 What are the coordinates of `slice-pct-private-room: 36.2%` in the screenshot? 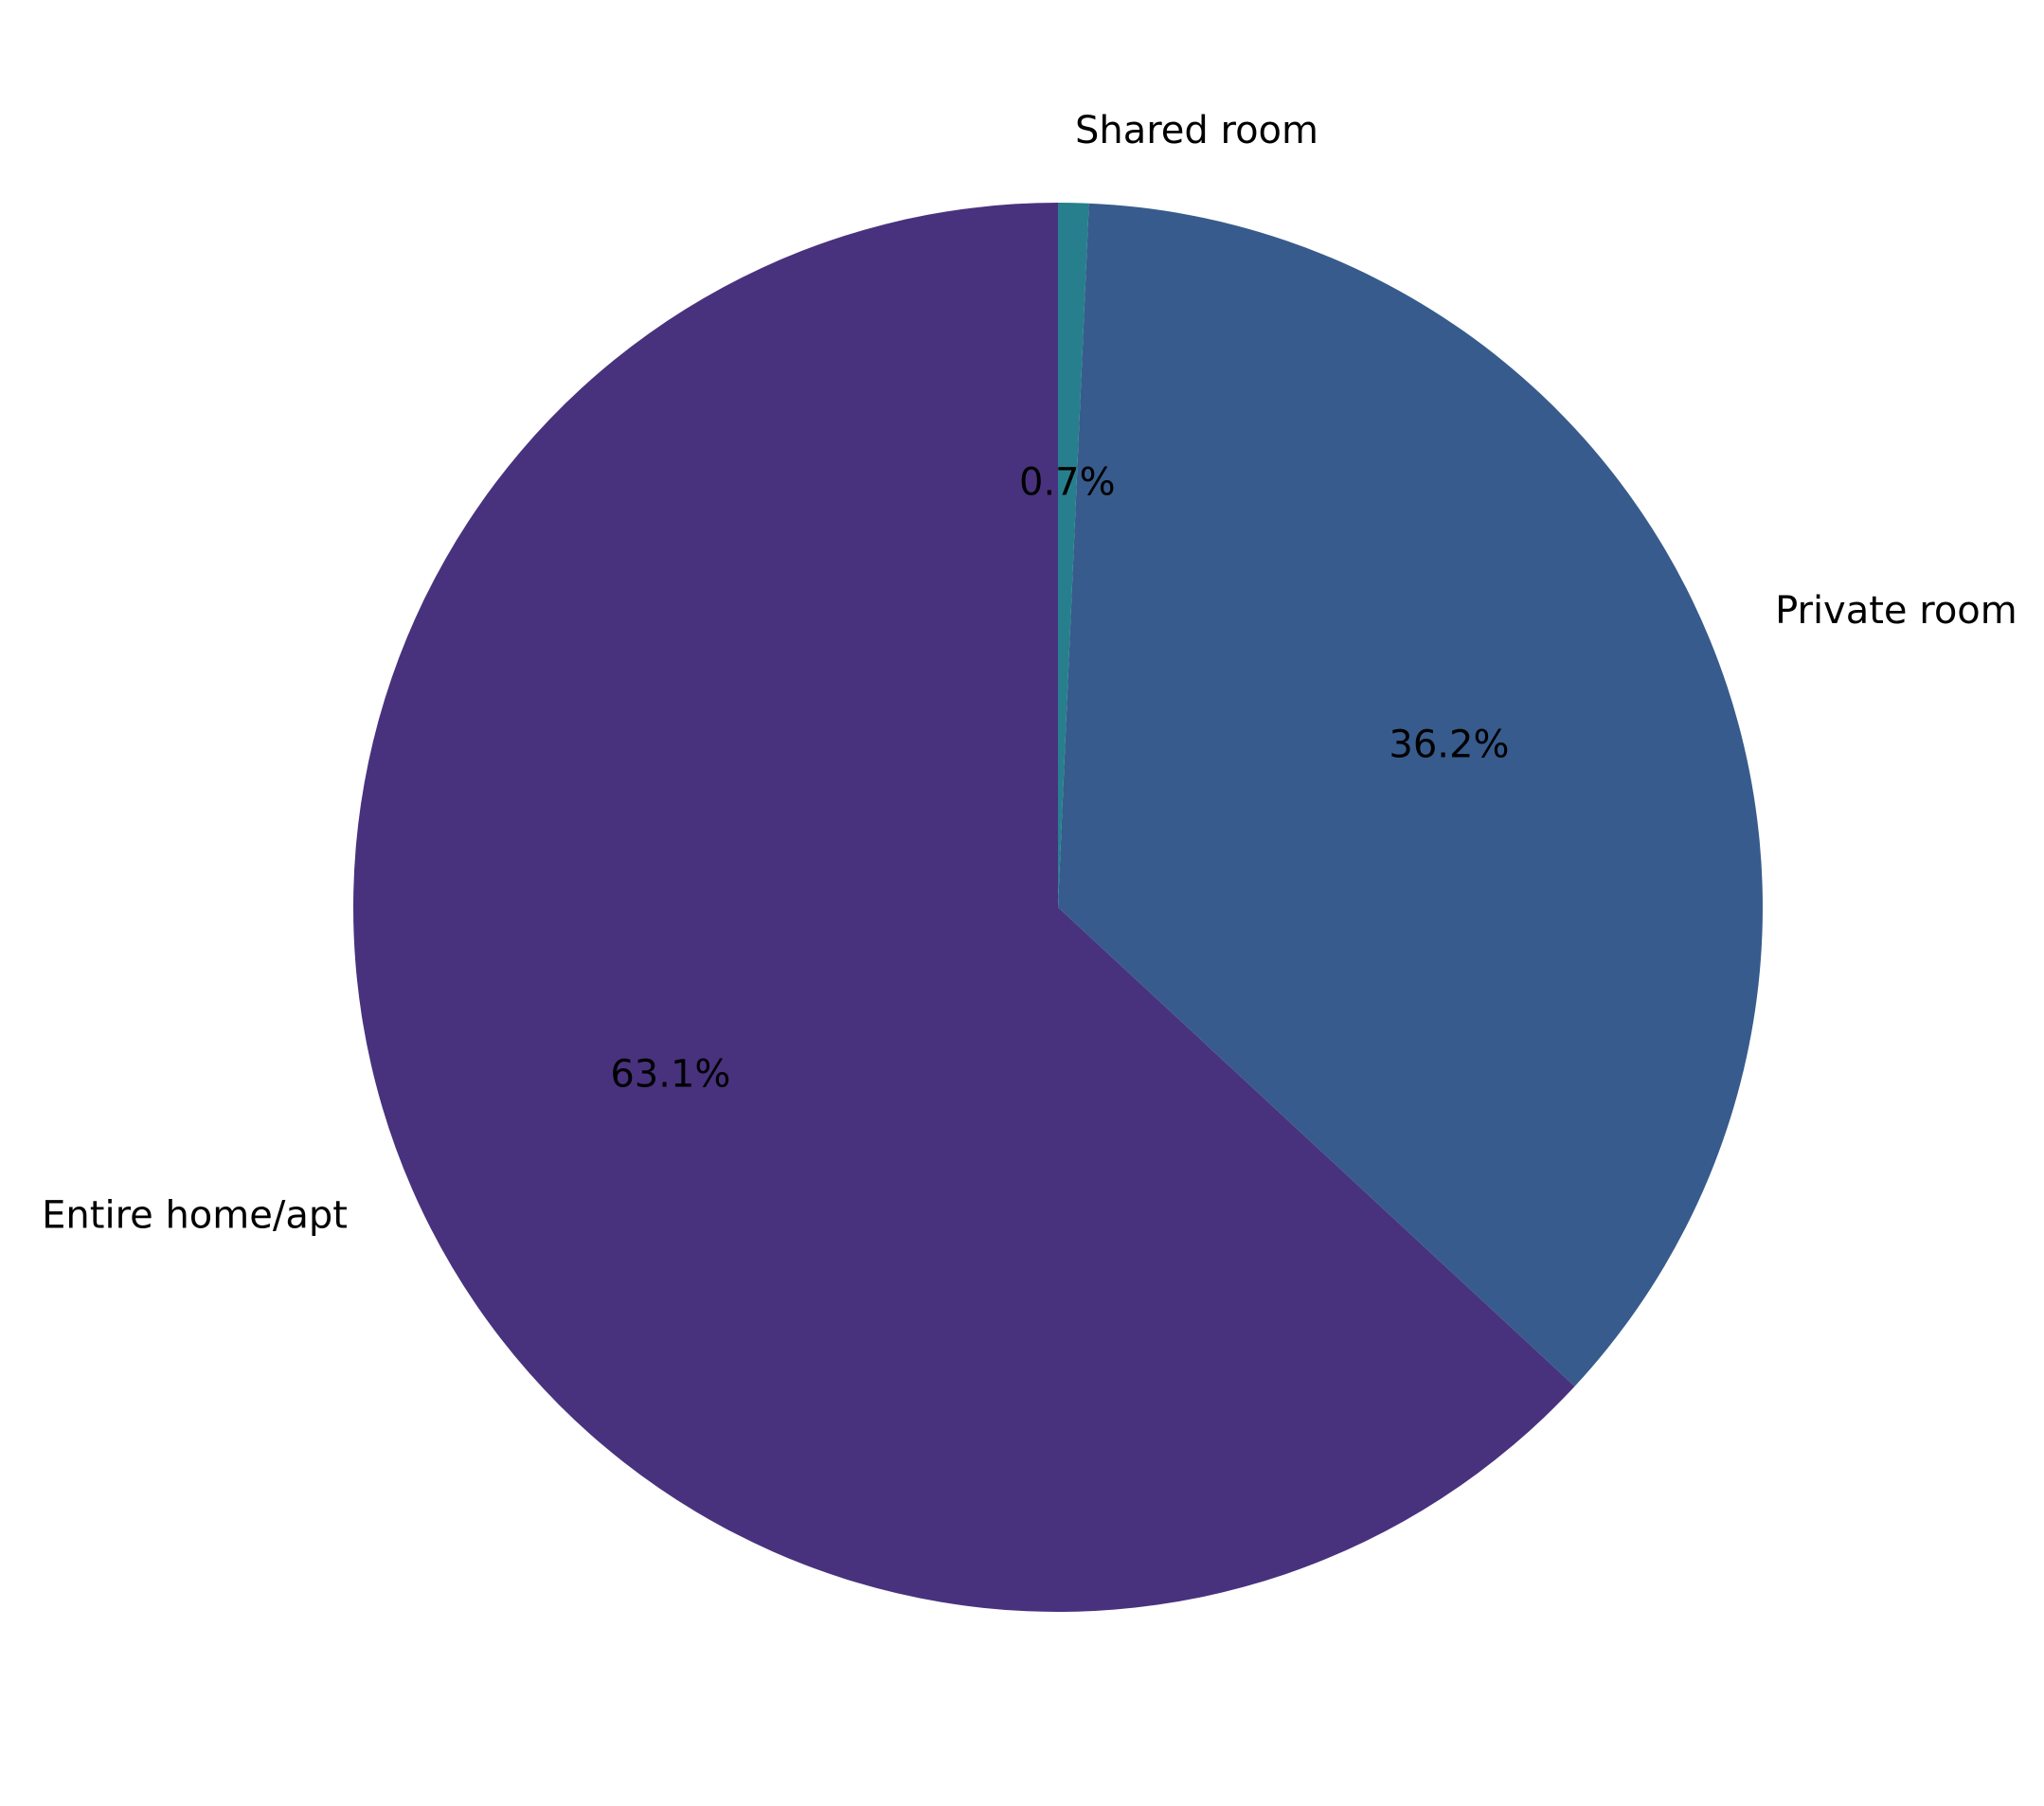 It's located at (1449, 744).